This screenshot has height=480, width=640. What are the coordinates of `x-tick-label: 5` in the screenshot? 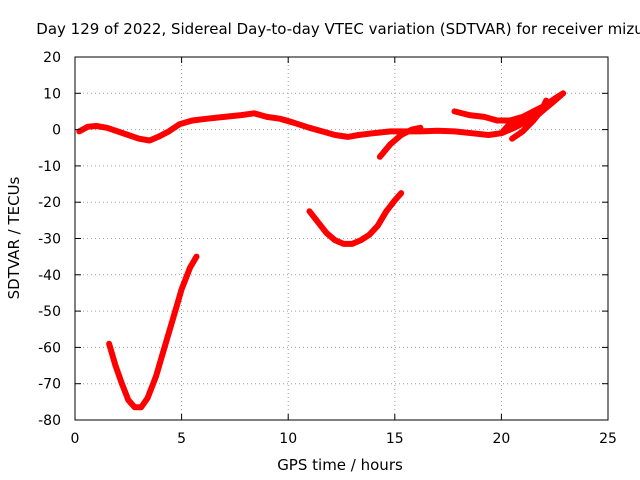 It's located at (181, 439).